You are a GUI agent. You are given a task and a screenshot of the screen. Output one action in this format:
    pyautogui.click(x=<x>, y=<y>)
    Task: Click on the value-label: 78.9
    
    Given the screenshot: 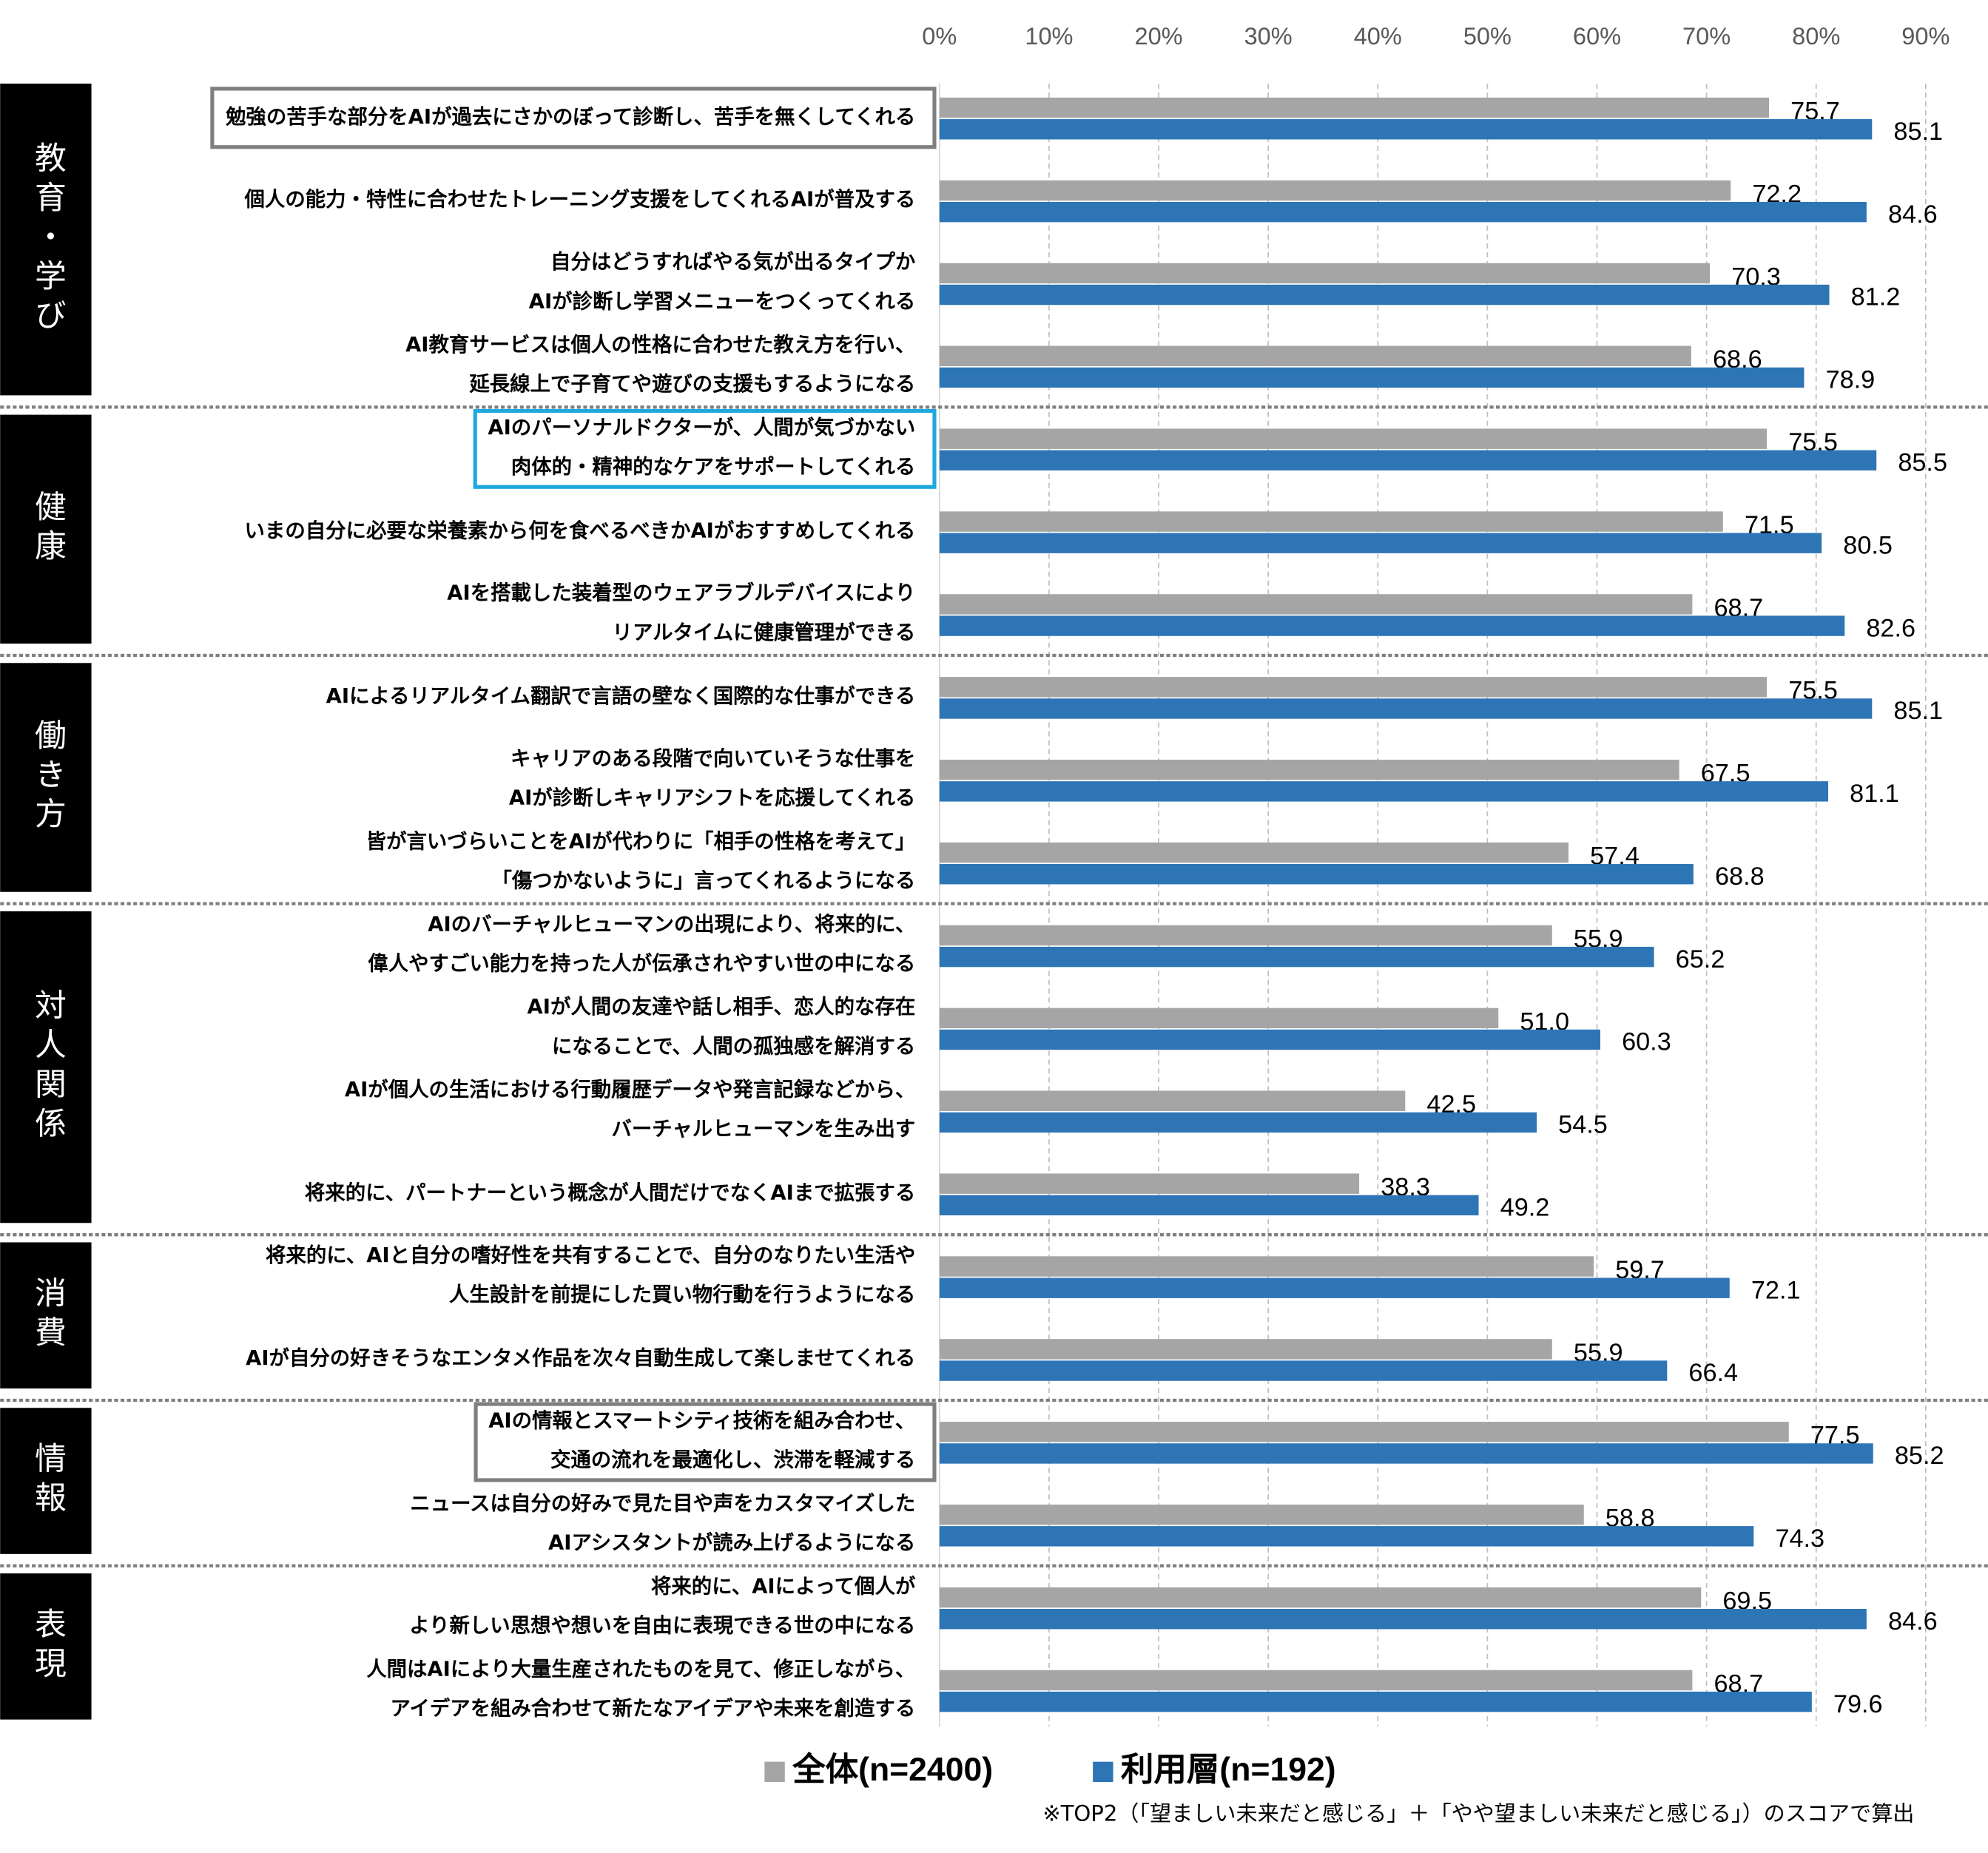 What is the action you would take?
    pyautogui.click(x=1851, y=380)
    